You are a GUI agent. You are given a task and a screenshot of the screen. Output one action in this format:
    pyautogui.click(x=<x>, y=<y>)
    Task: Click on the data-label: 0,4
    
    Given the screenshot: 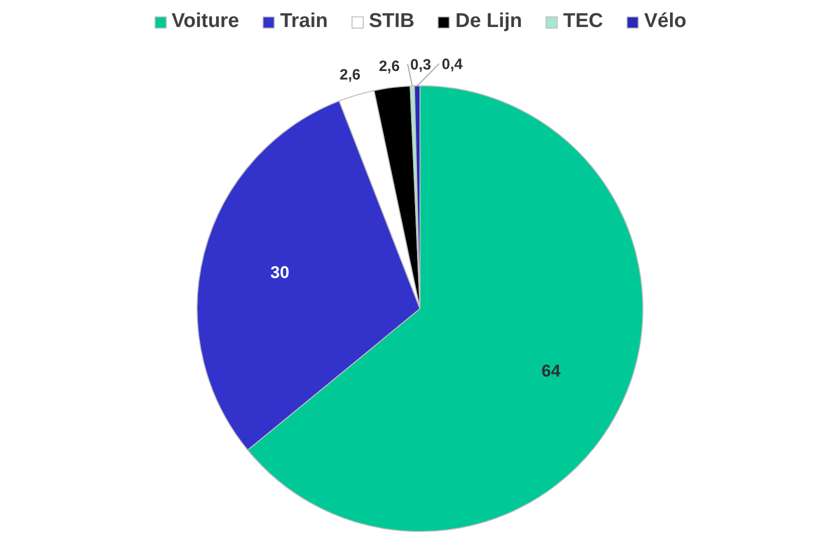 What is the action you would take?
    pyautogui.click(x=453, y=65)
    